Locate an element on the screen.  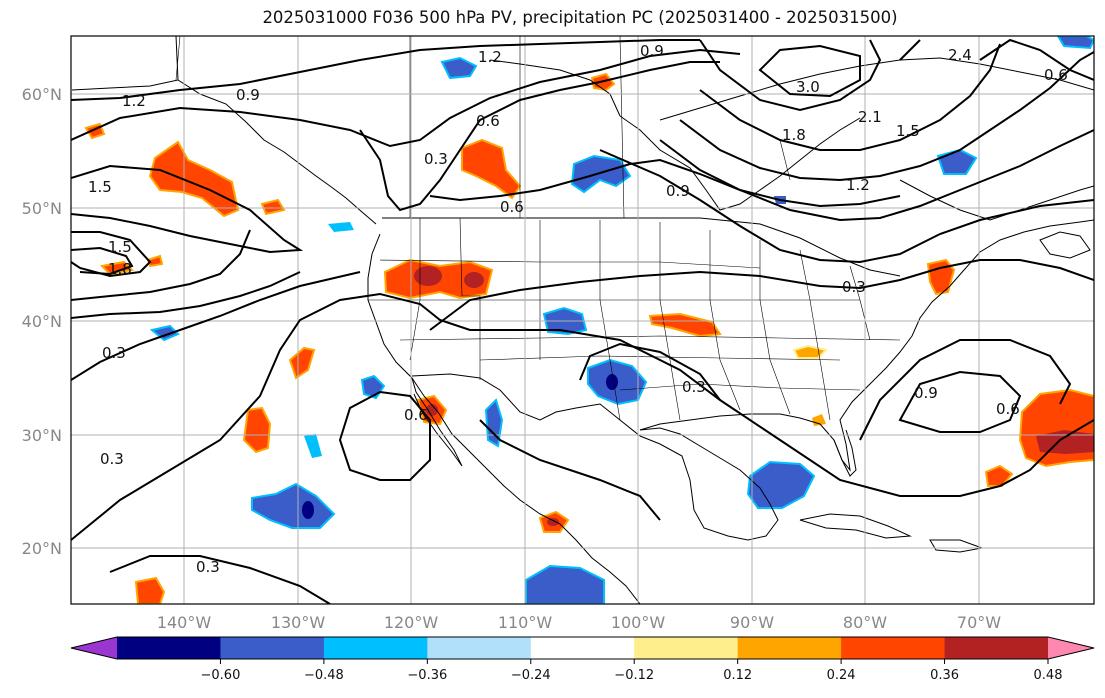
pacific-coast is located at coordinates (504, 418).